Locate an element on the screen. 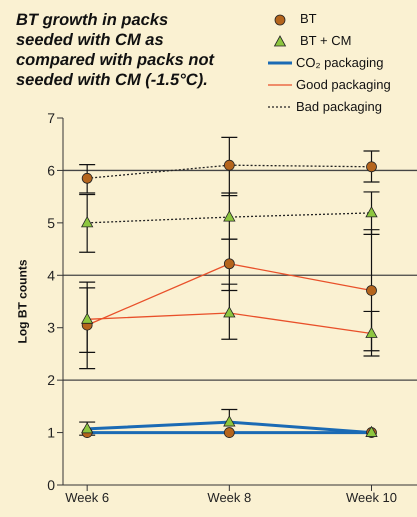 The height and width of the screenshot is (517, 417). y-tick-label: 0 is located at coordinates (51, 484).